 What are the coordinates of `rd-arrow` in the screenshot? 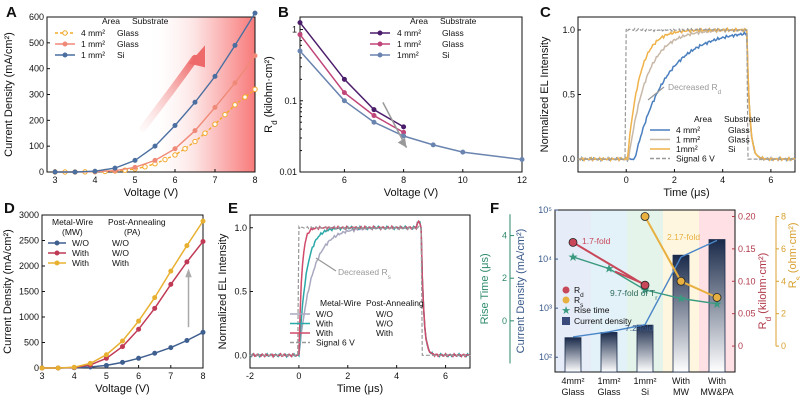 It's located at (628, 277).